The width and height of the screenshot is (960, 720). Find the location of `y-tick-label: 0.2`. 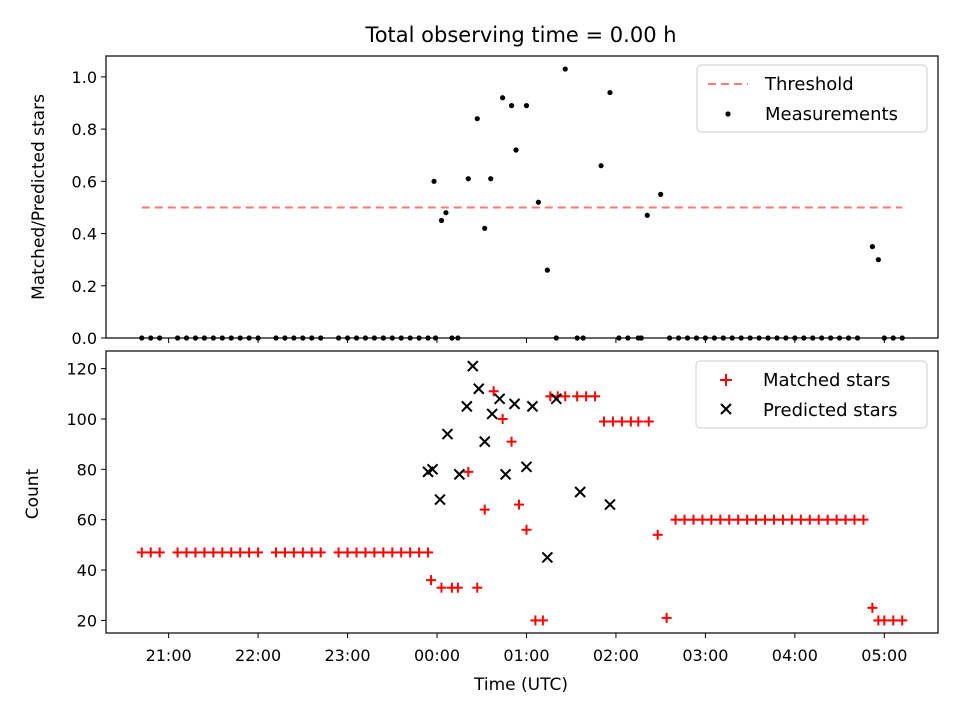

y-tick-label: 0.2 is located at coordinates (84, 286).